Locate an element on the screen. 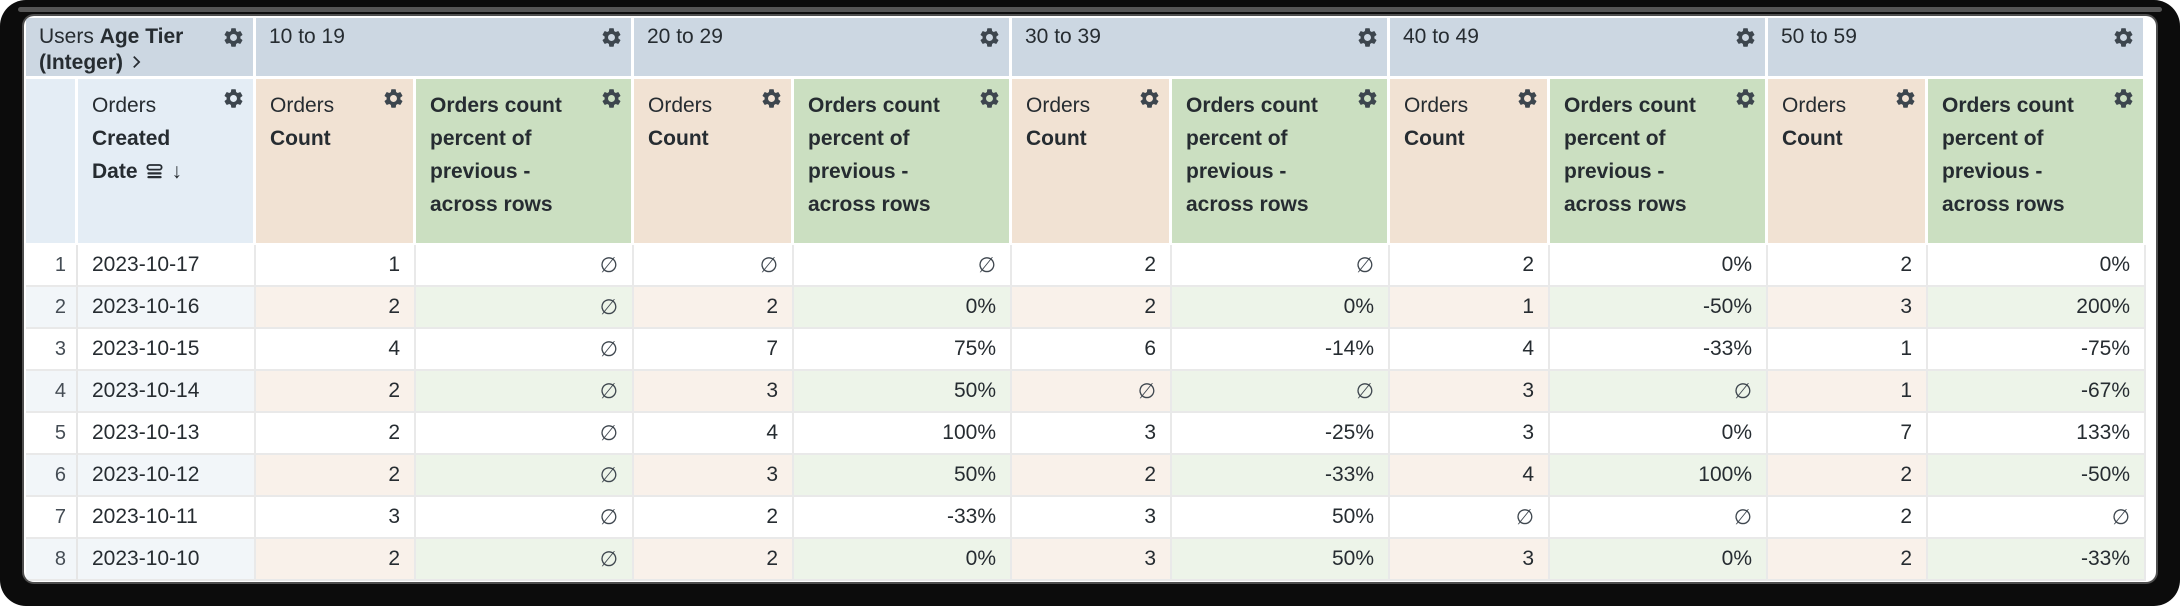 The height and width of the screenshot is (606, 2180). count-value-cell: 6 is located at coordinates (1092, 350).